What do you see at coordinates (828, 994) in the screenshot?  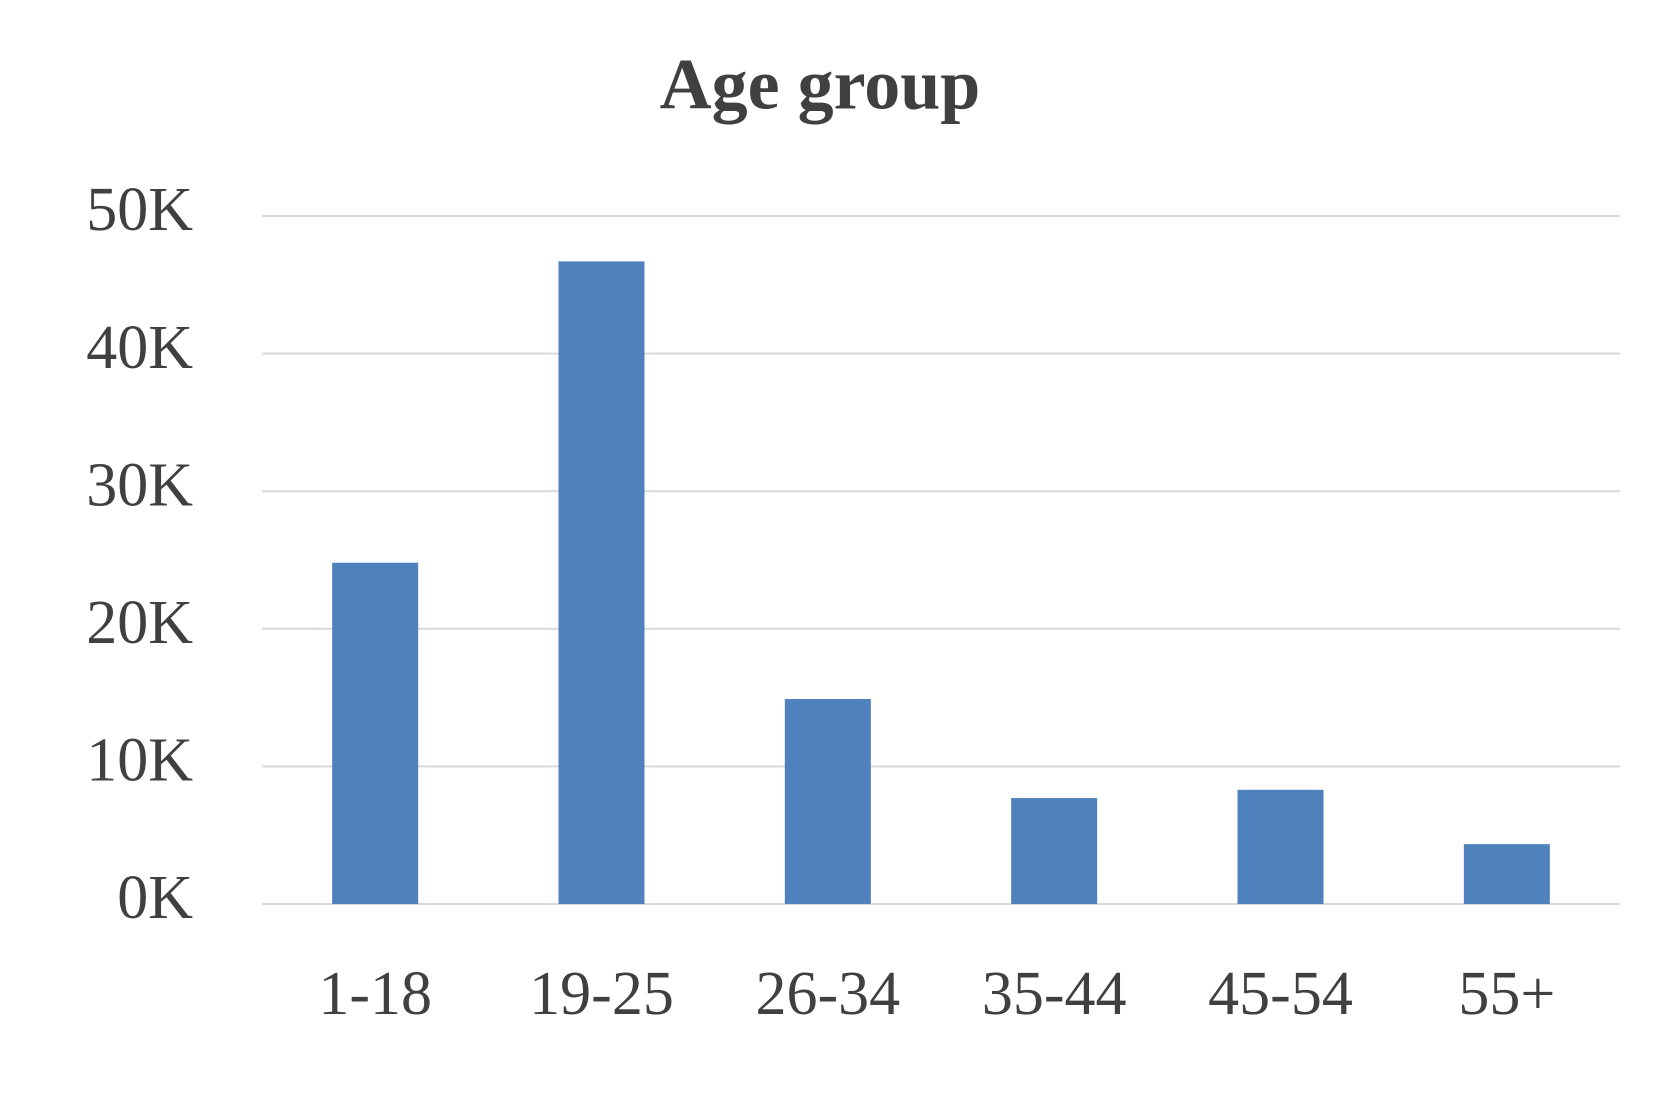 I see `x-tick-label: 26-34` at bounding box center [828, 994].